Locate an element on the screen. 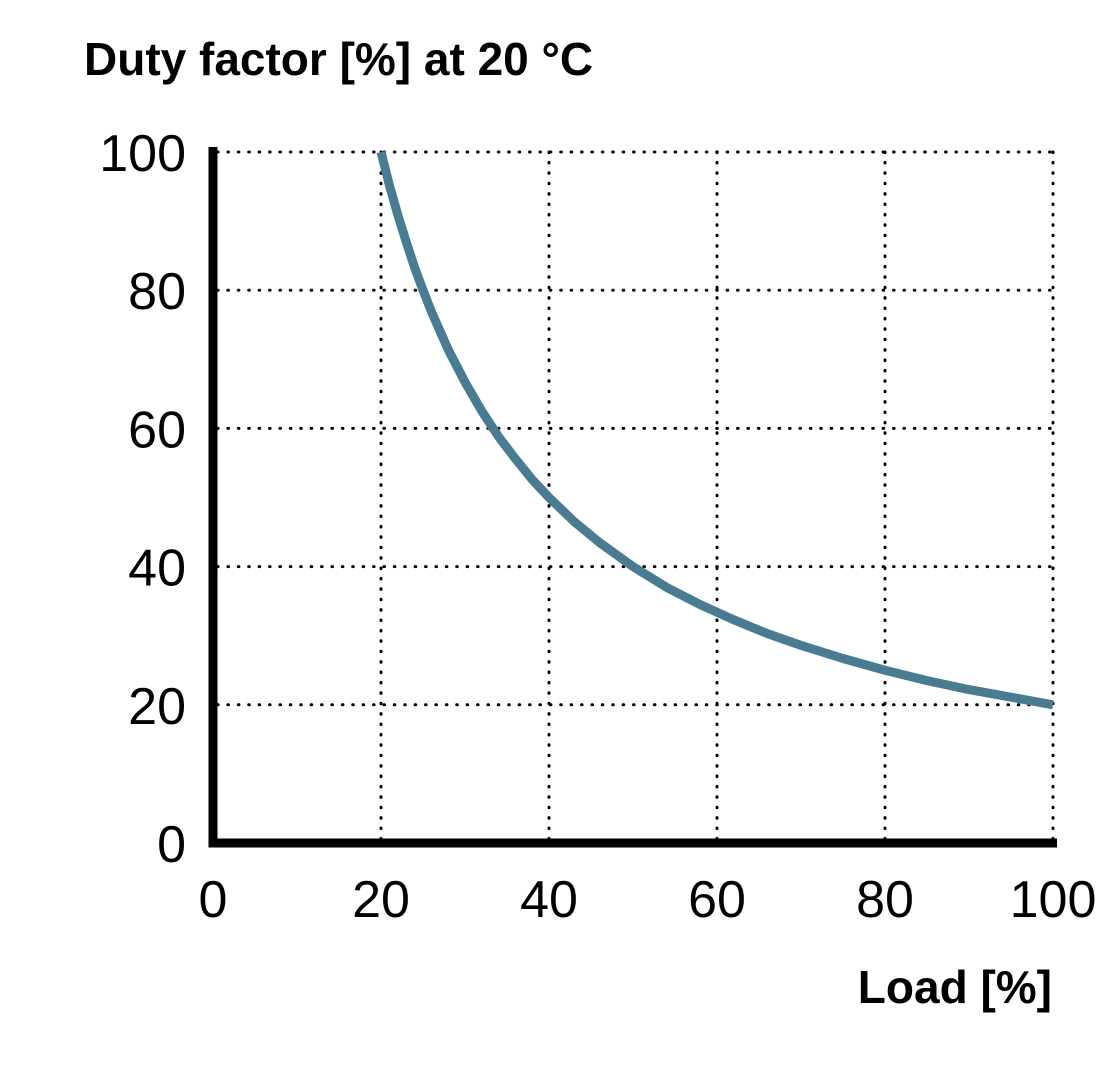 The height and width of the screenshot is (1072, 1118). y-tick-labels: 0 20 40 60 80 100 is located at coordinates (142, 499).